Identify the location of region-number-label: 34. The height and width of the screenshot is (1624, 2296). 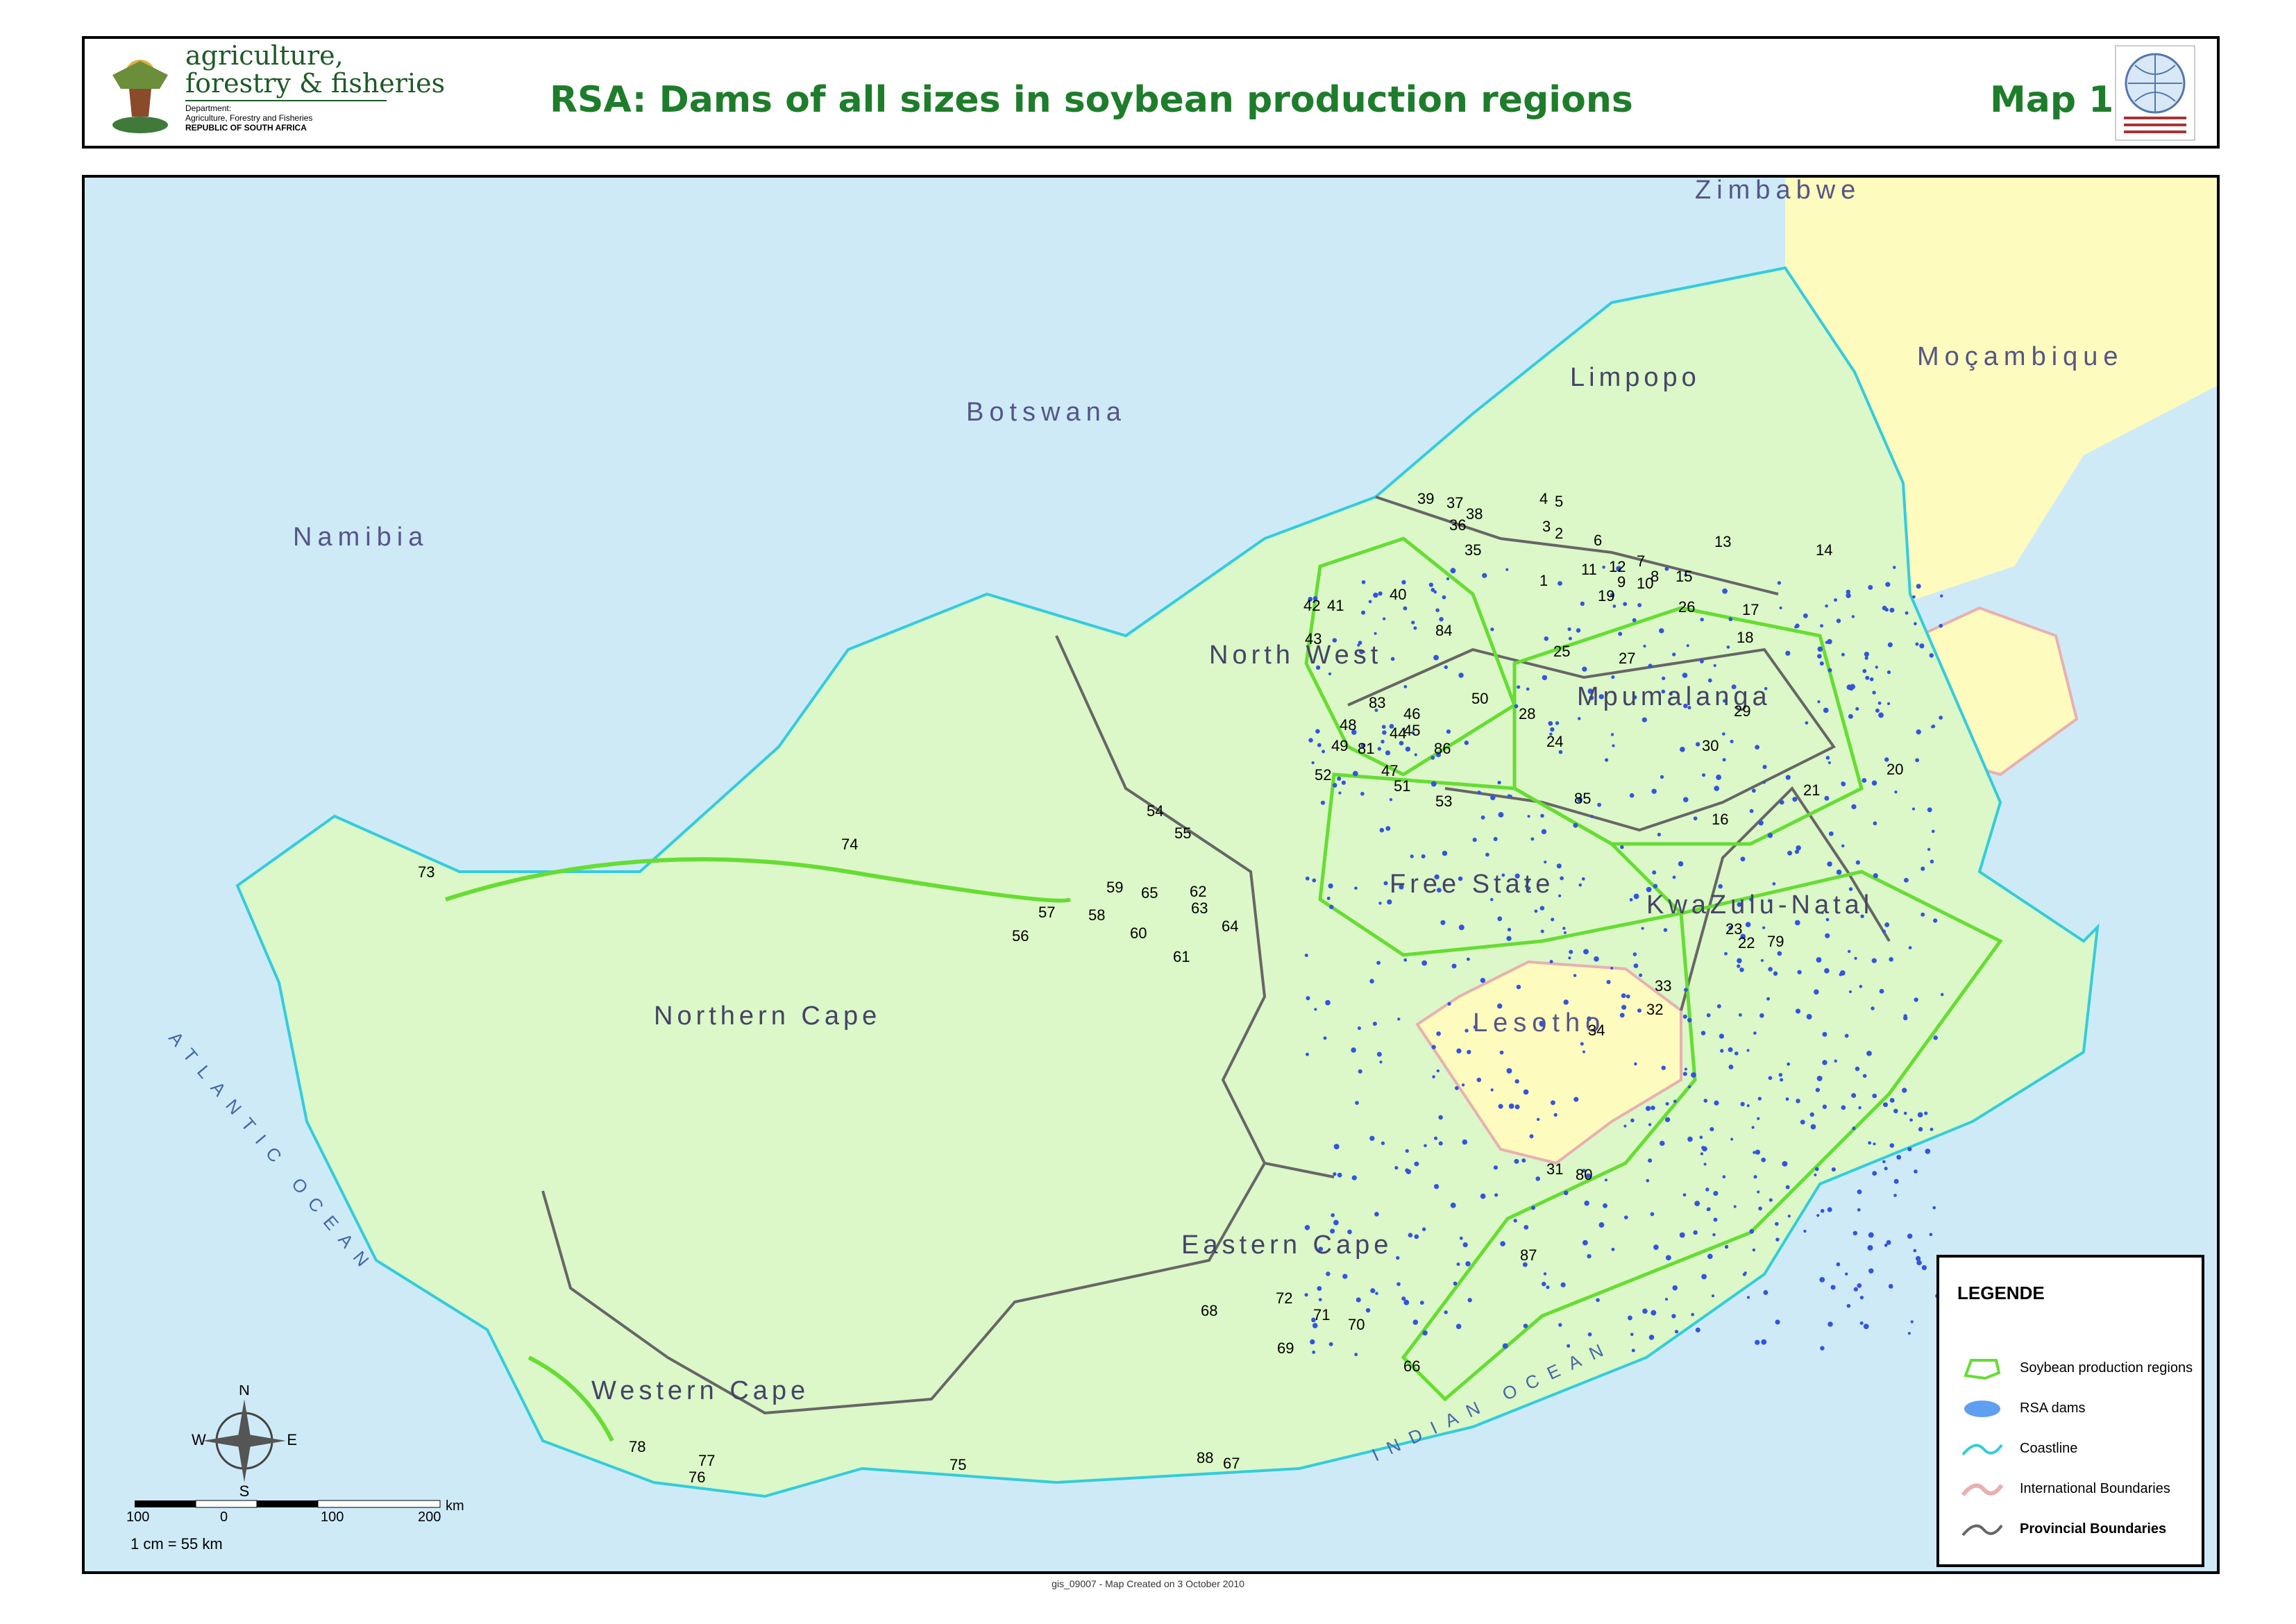
(1596, 1030).